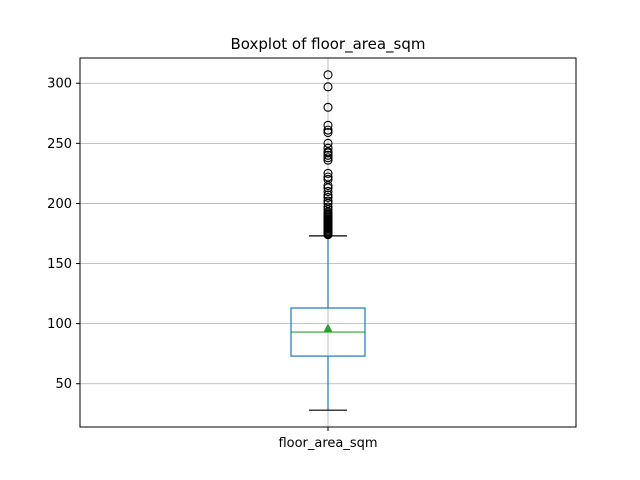  Describe the element at coordinates (59, 84) in the screenshot. I see `y-tick-label: 300` at that location.